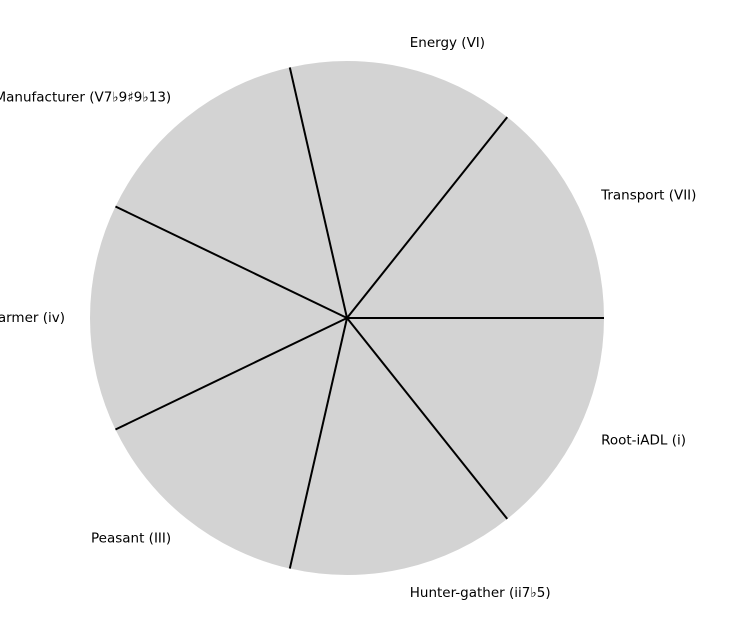 This screenshot has height=636, width=737. I want to click on pie-slice-label: Hunter-gather (ii7♭5), so click(480, 593).